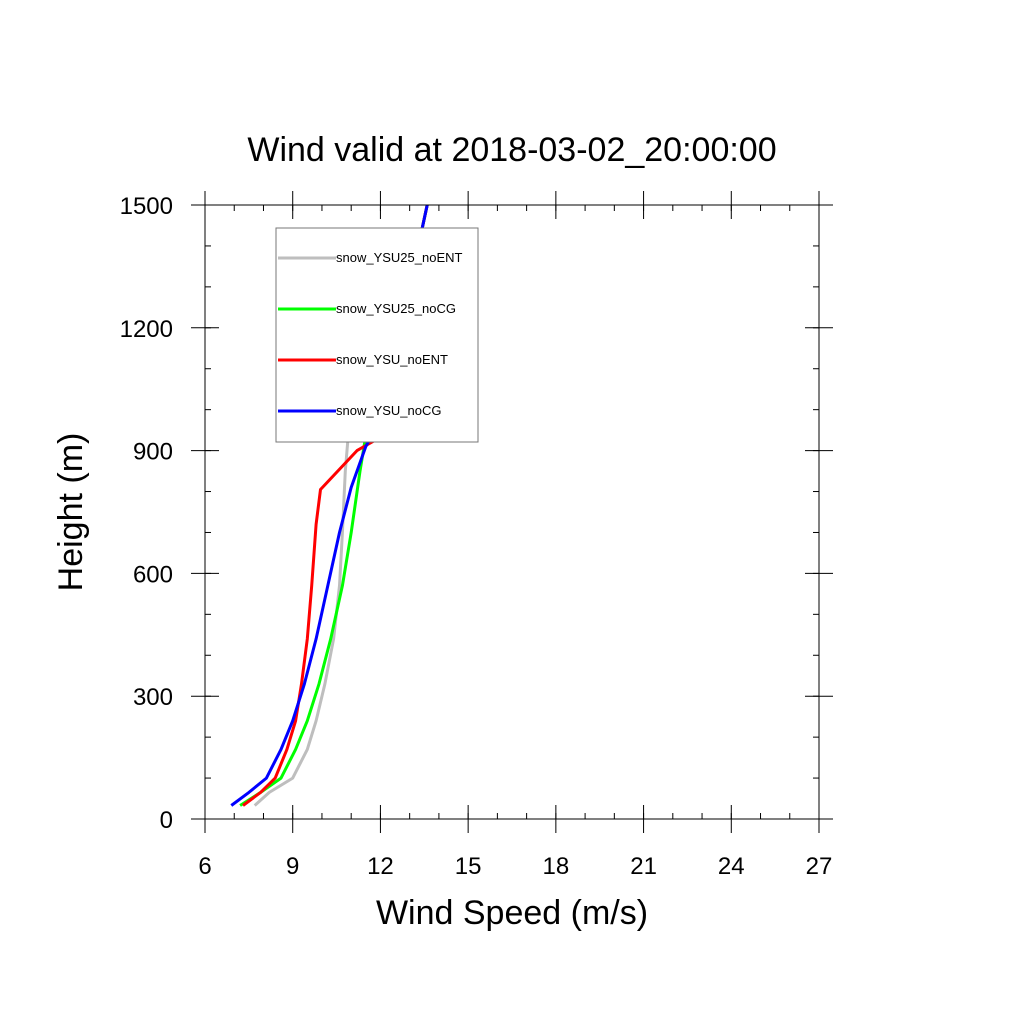  I want to click on y-axis-label: Height (m), so click(71, 512).